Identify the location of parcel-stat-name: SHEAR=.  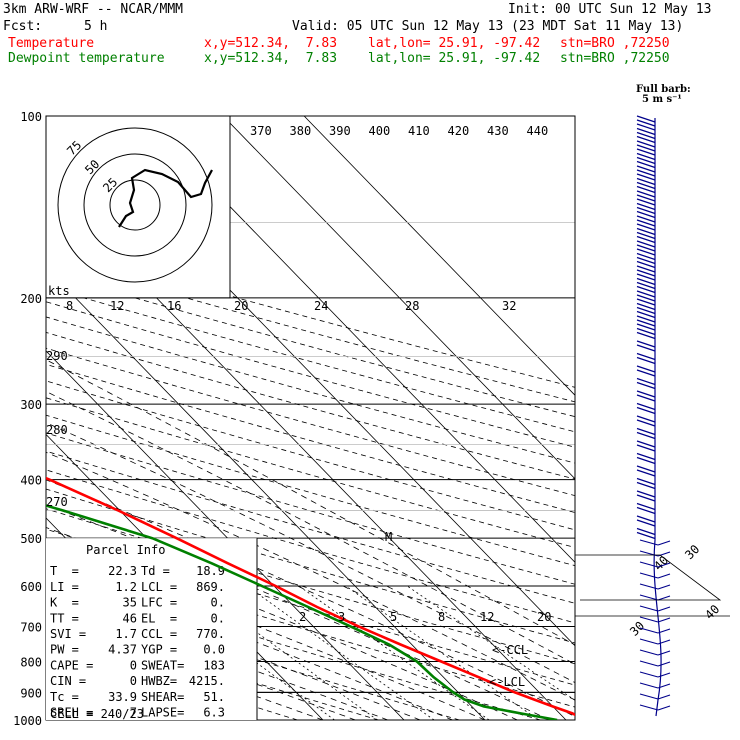
(162, 697).